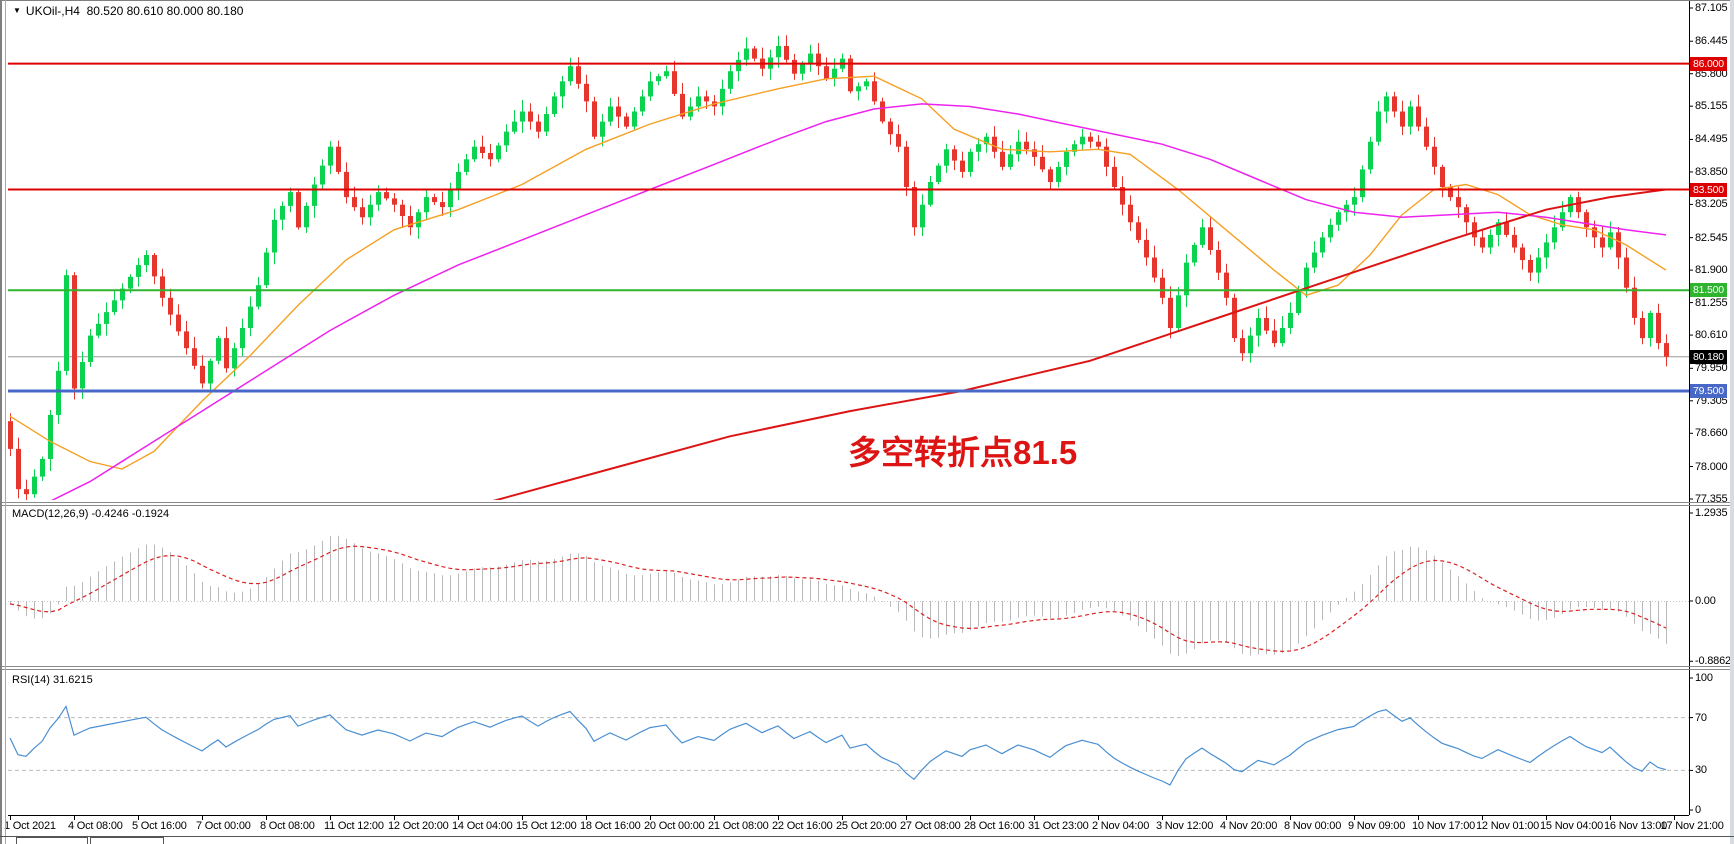  What do you see at coordinates (802, 826) in the screenshot?
I see `date-label: 22 Oct 16:00` at bounding box center [802, 826].